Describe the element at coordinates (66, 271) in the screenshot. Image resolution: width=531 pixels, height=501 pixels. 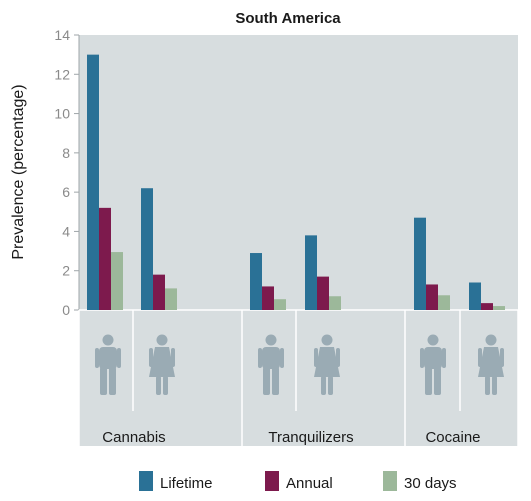
I see `y-tick-label: 2` at that location.